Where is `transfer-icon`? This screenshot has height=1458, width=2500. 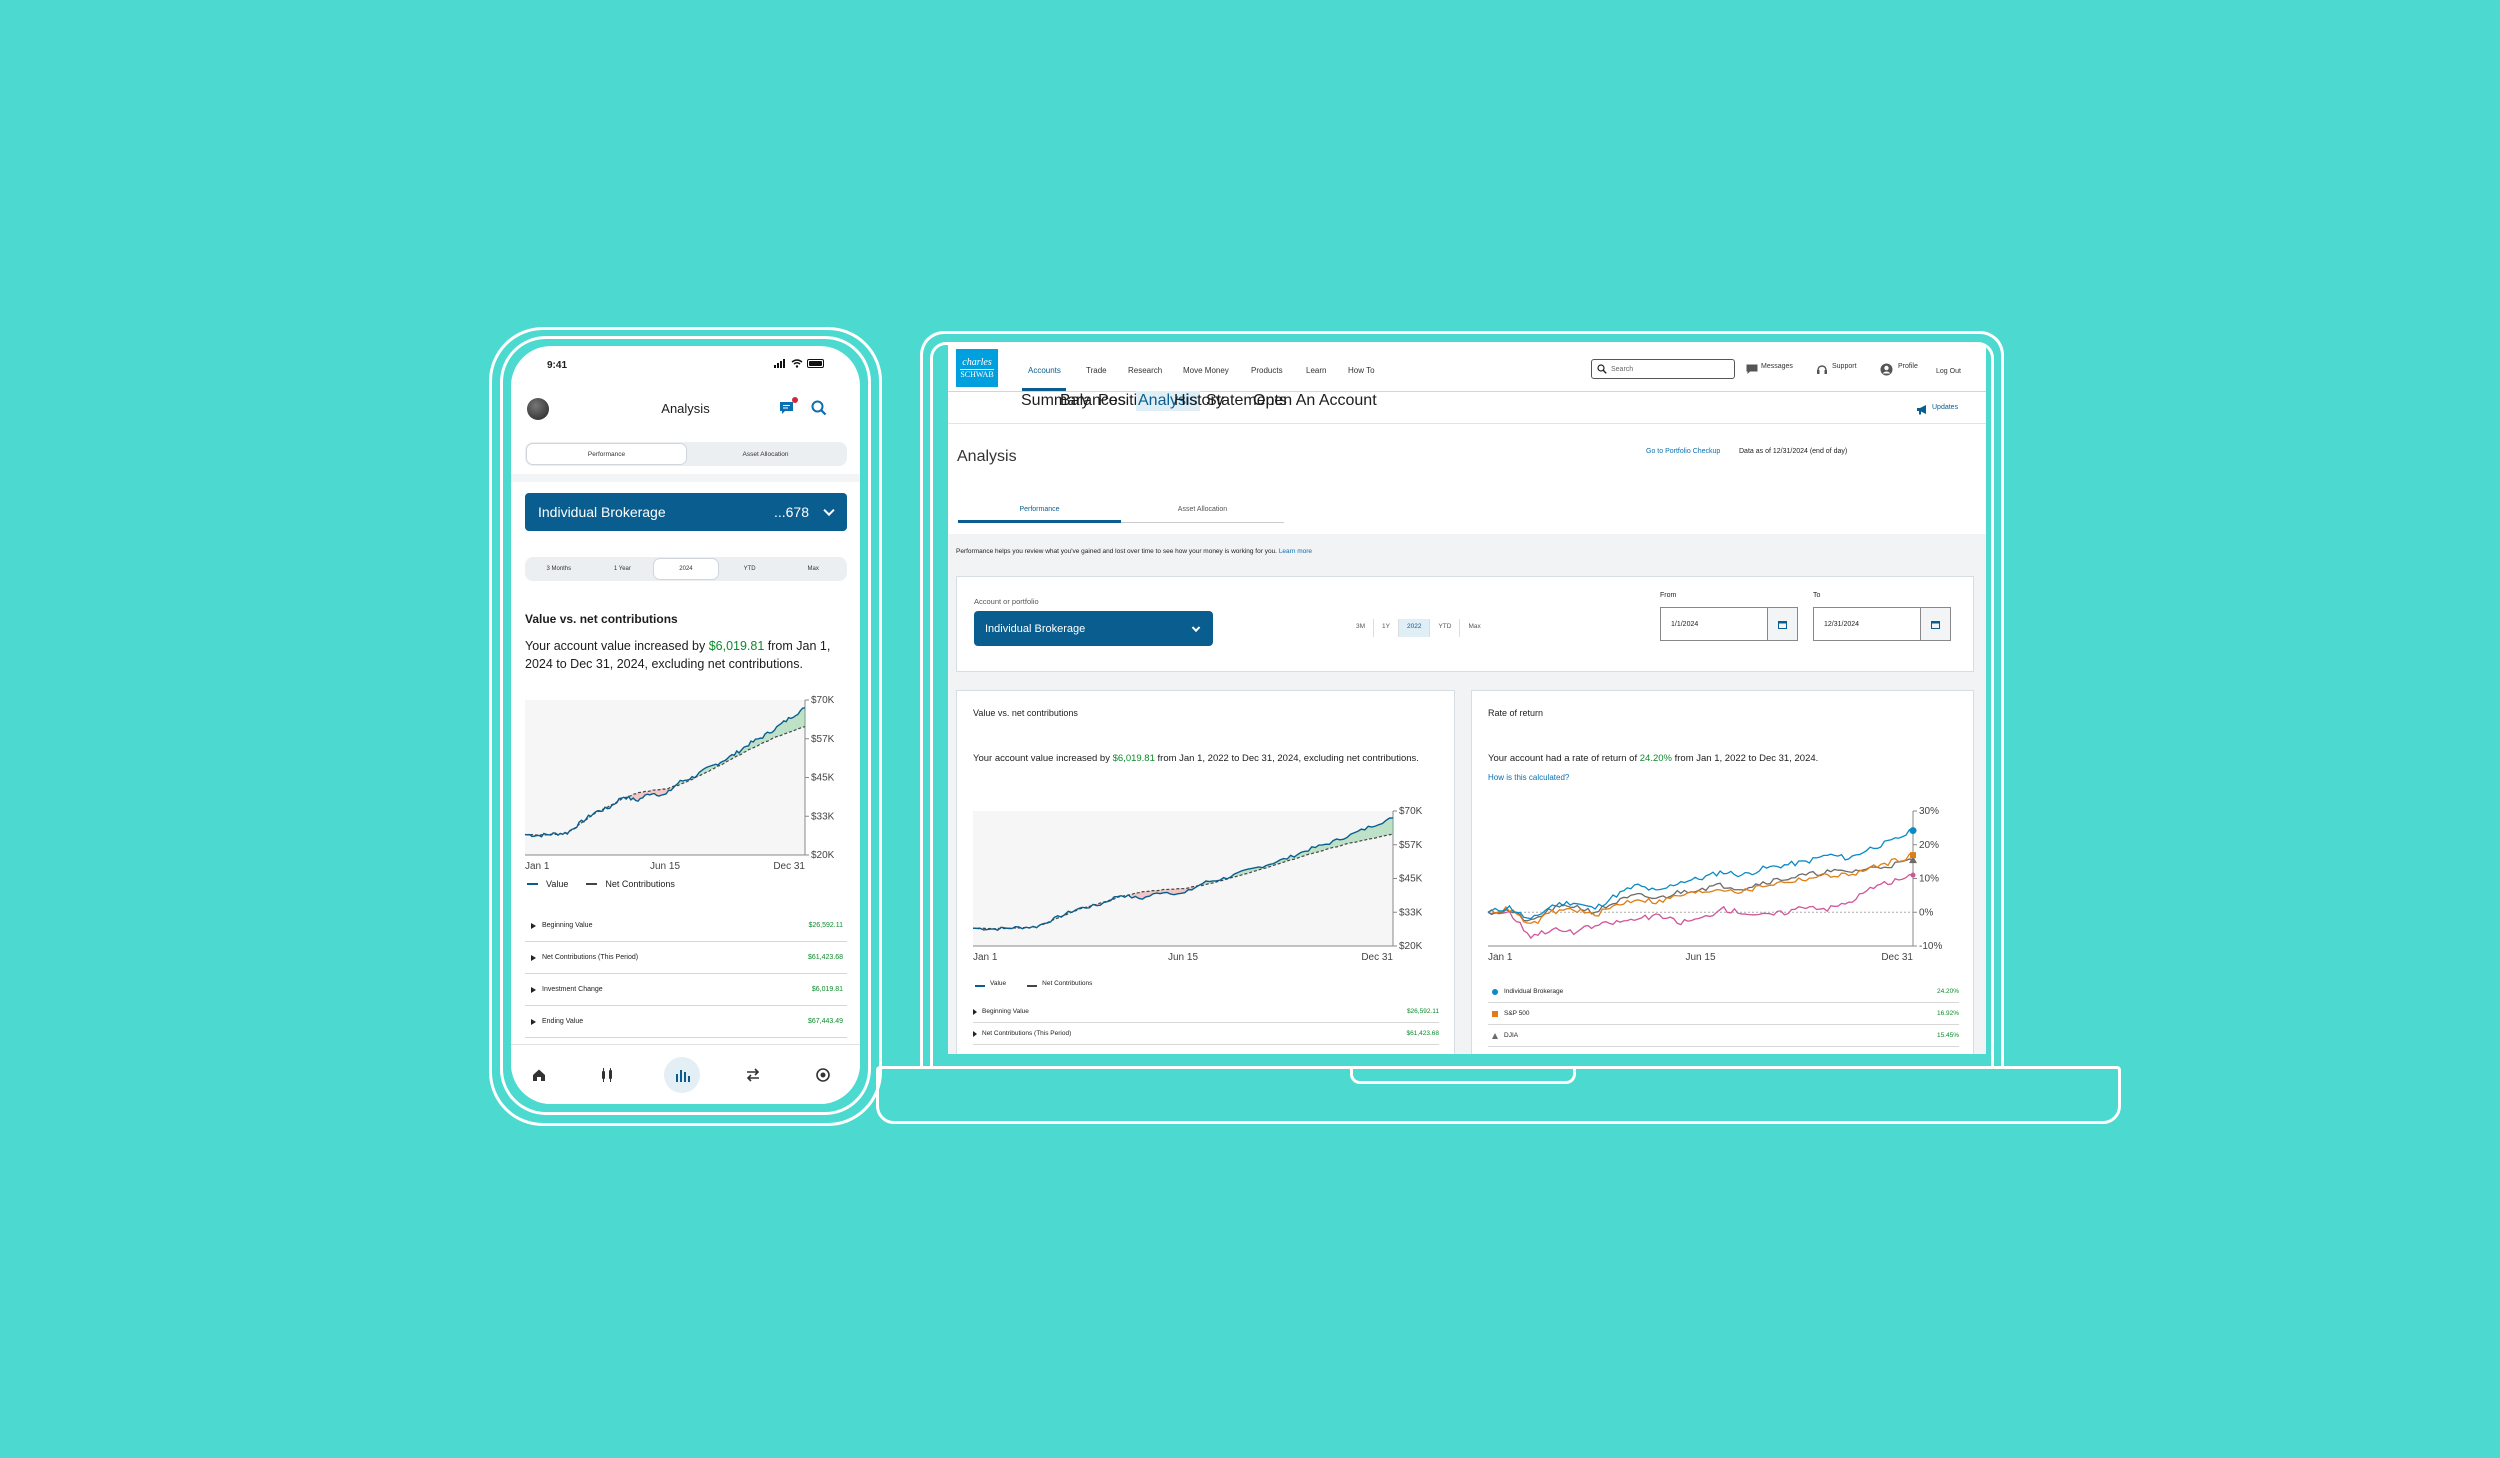 transfer-icon is located at coordinates (753, 1075).